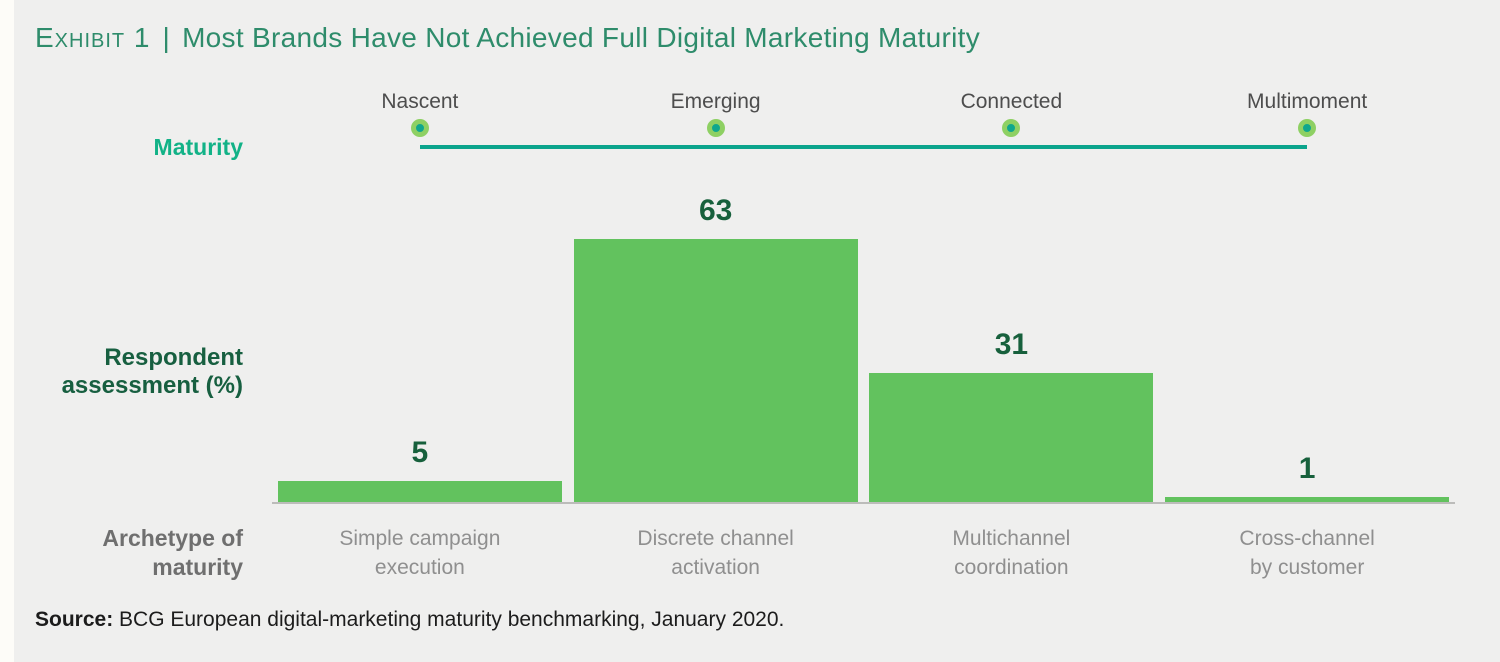 Image resolution: width=1500 pixels, height=662 pixels. I want to click on bar-column: 63, so click(716, 346).